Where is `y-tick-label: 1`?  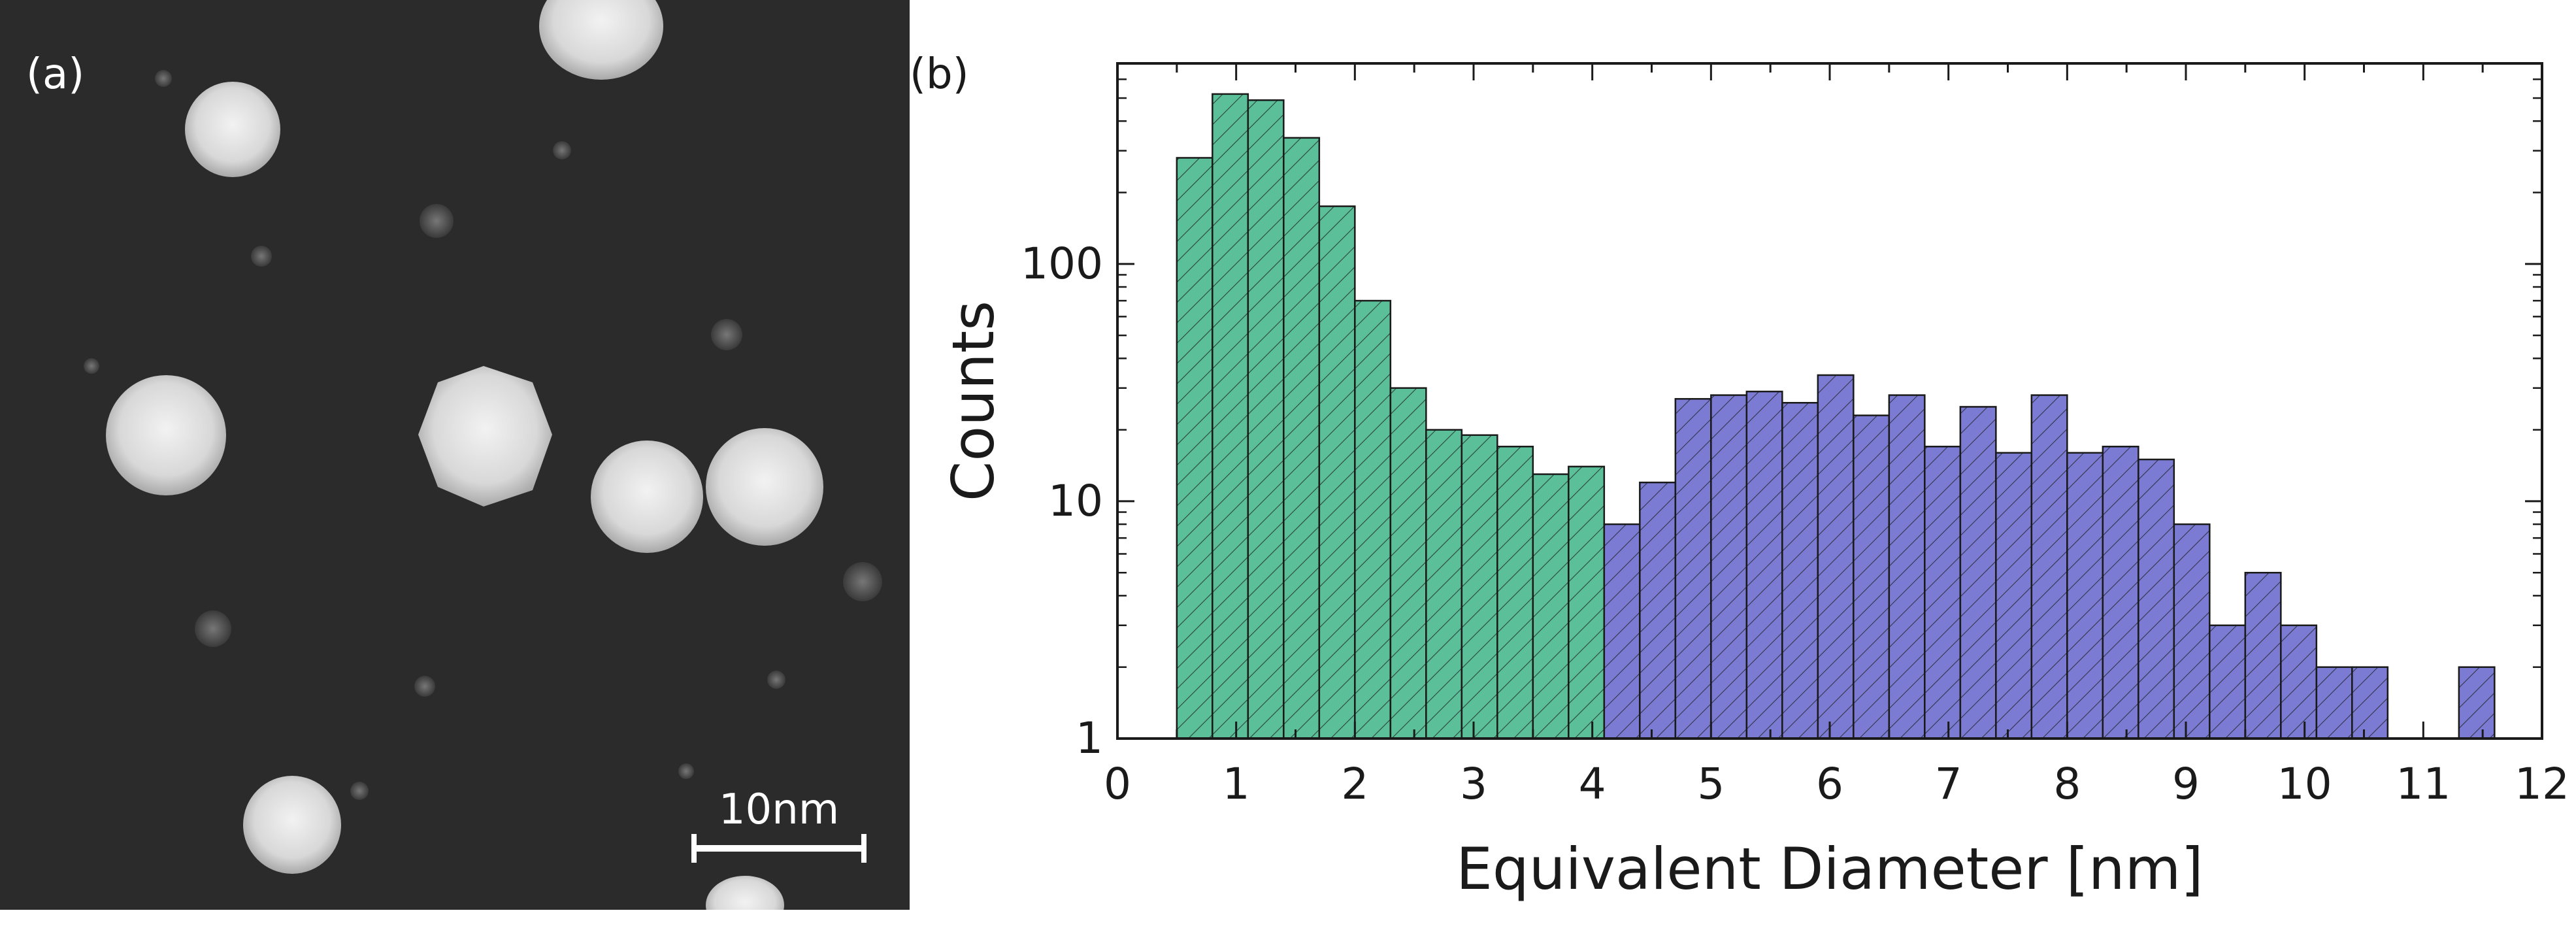
y-tick-label: 1 is located at coordinates (1089, 738).